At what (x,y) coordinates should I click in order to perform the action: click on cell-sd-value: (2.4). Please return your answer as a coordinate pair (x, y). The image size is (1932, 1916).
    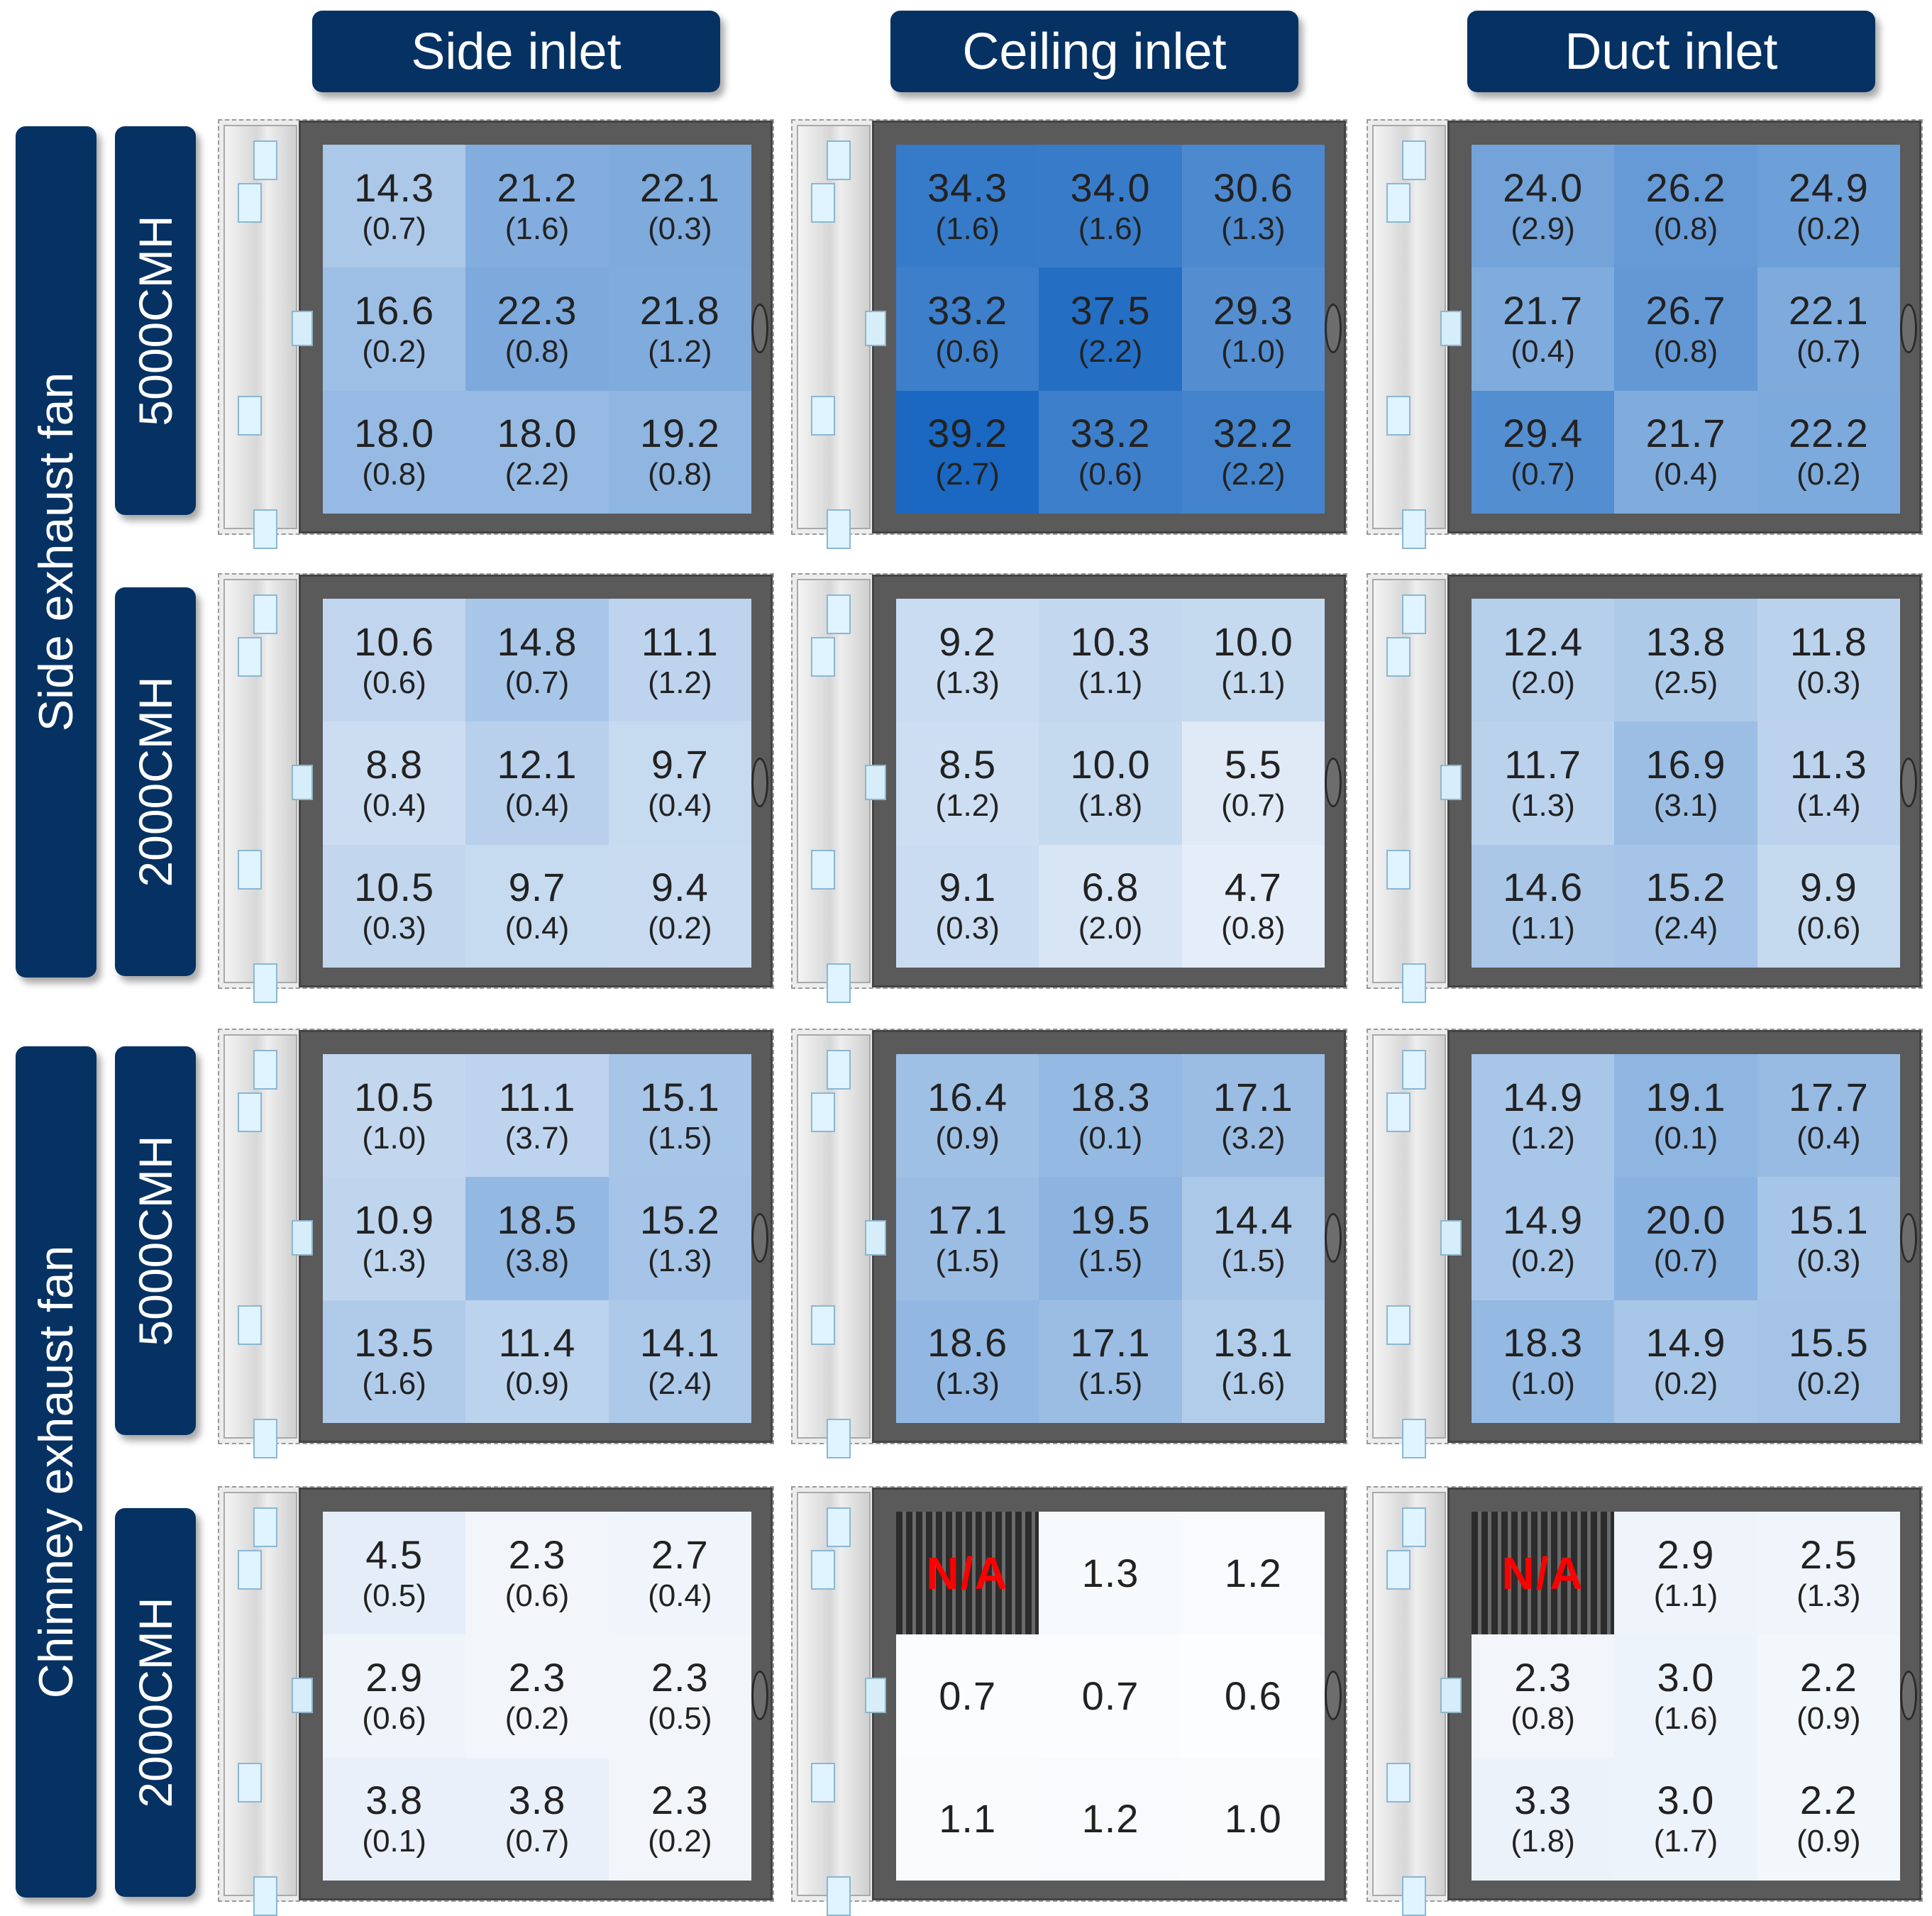
    Looking at the image, I should click on (1685, 928).